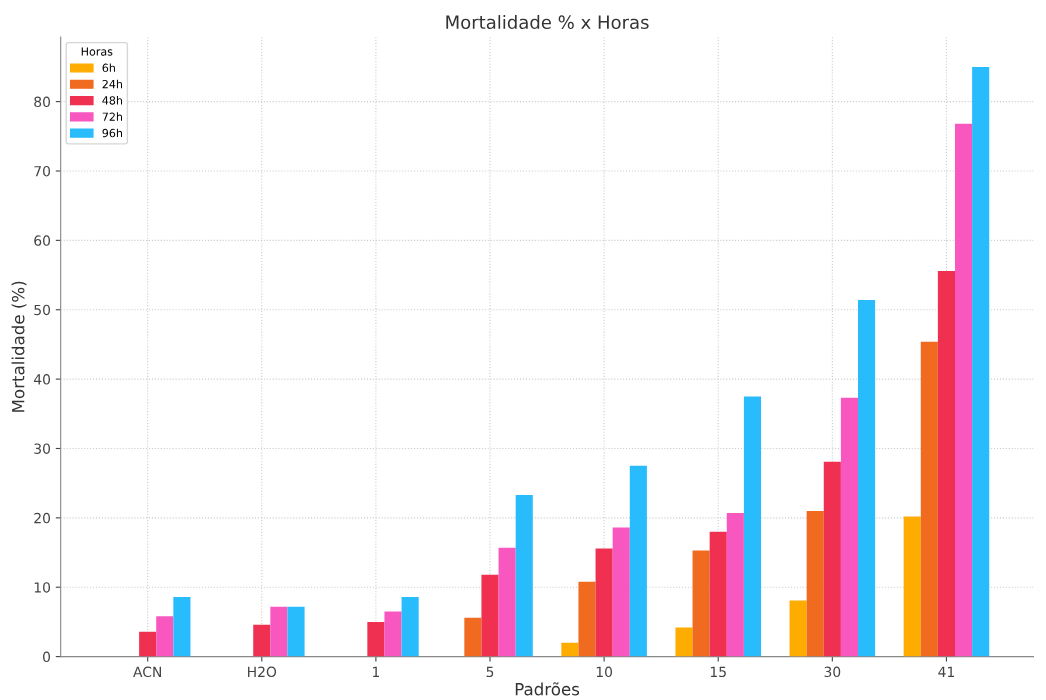 The width and height of the screenshot is (1046, 700). Describe the element at coordinates (112, 133) in the screenshot. I see `legend-label: 96h` at that location.